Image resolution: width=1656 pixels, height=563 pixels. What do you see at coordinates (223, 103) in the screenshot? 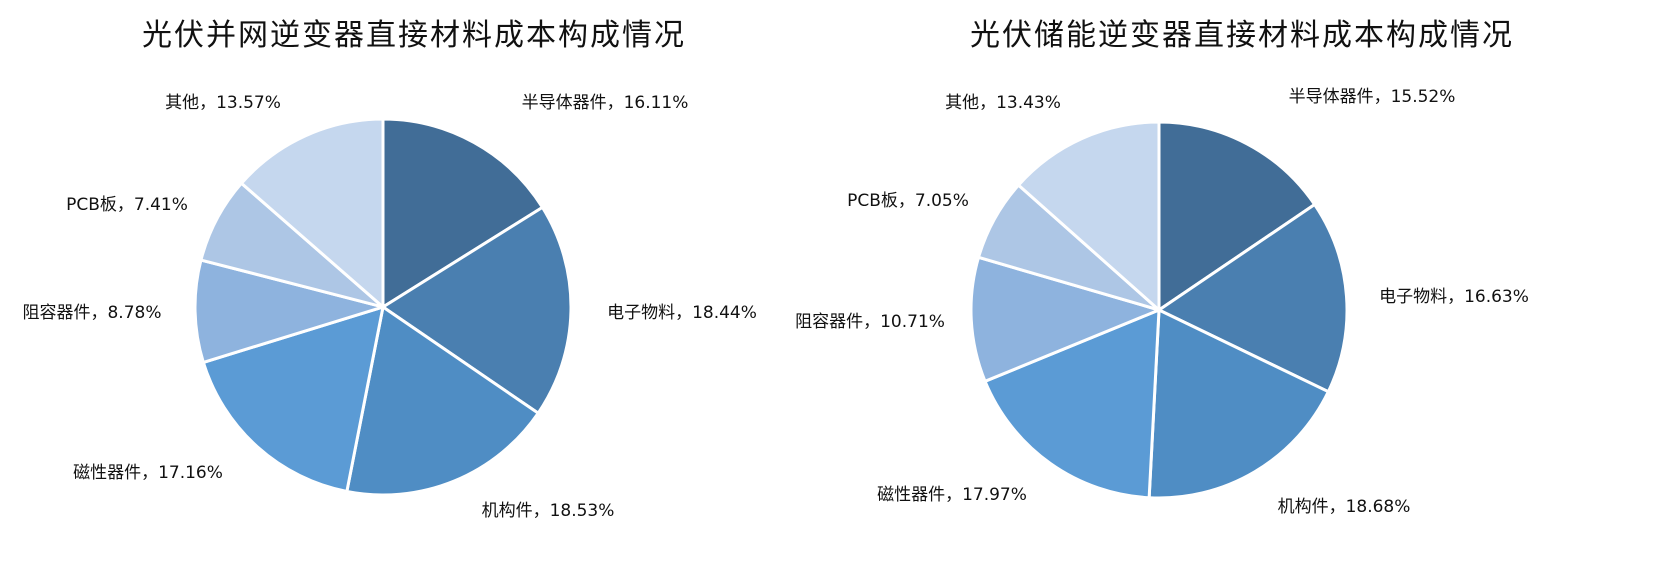
I see `slice-label-7: 其他，13.57%` at bounding box center [223, 103].